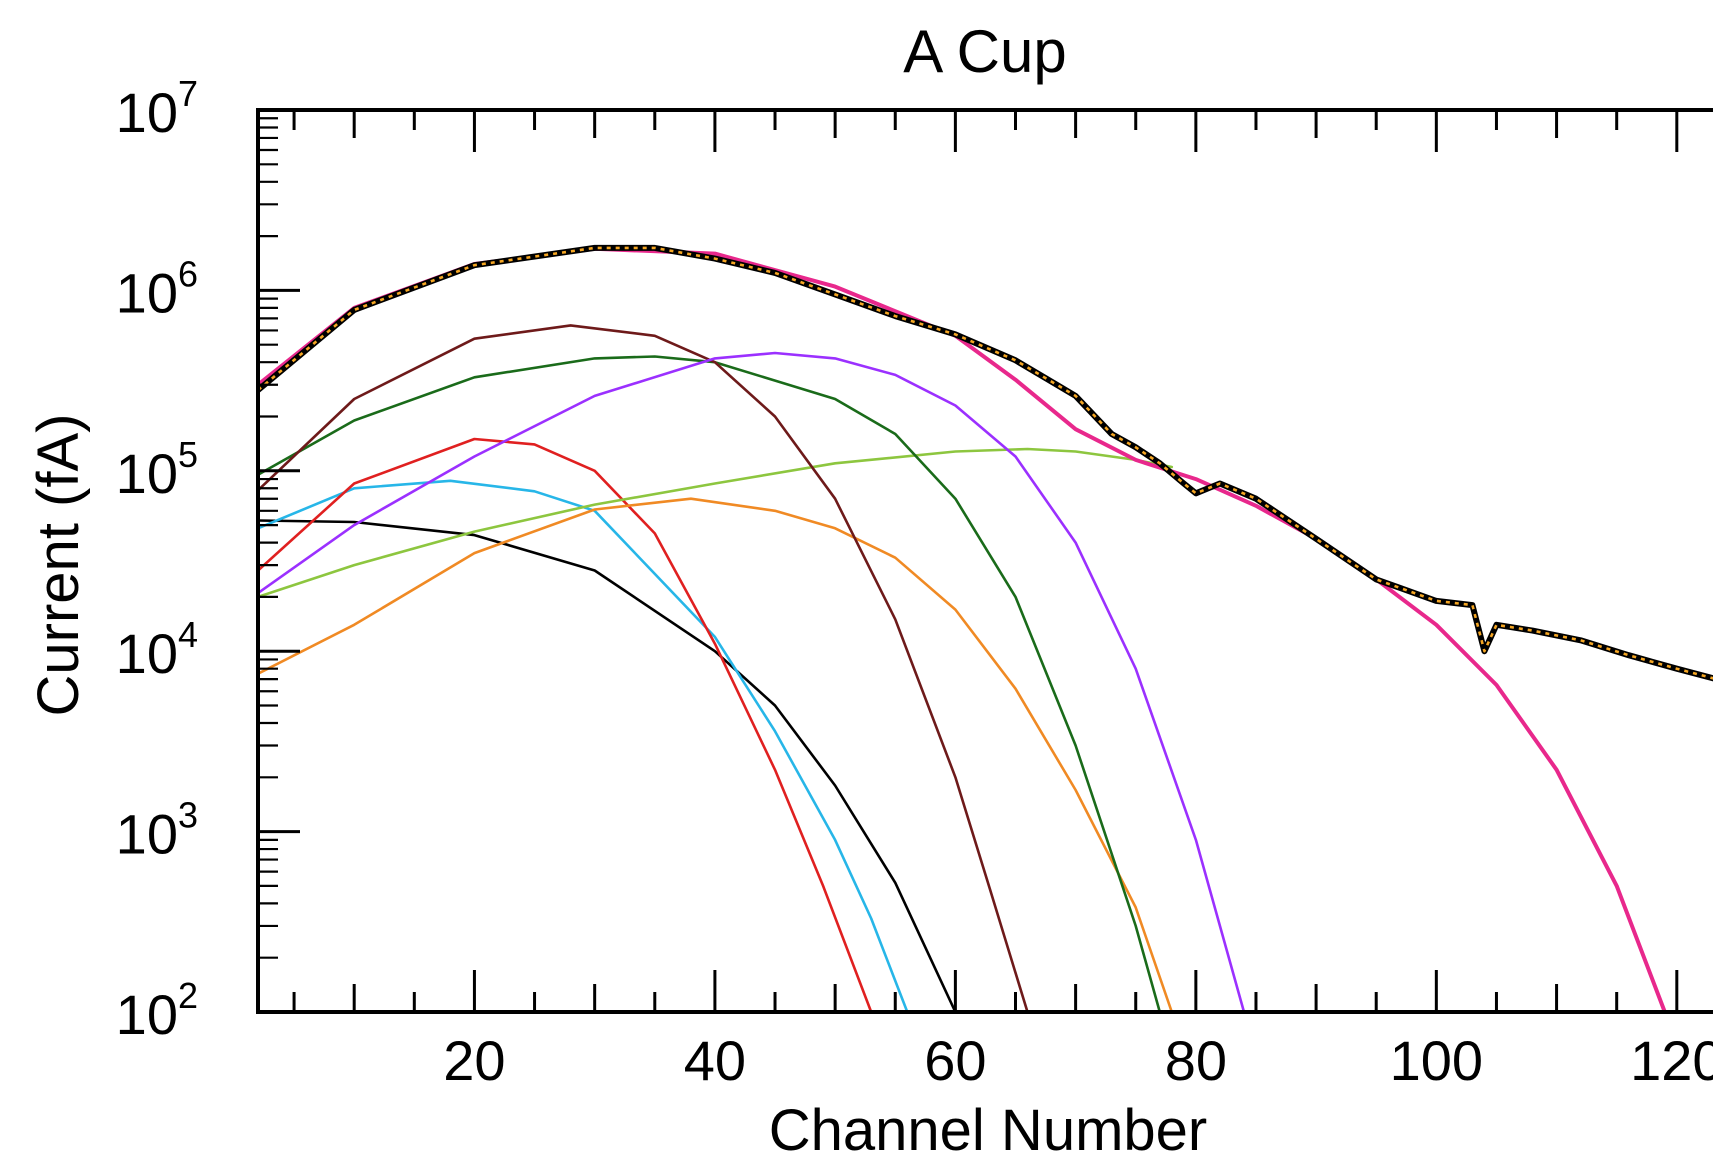  I want to click on chart-title: A Cup, so click(984, 51).